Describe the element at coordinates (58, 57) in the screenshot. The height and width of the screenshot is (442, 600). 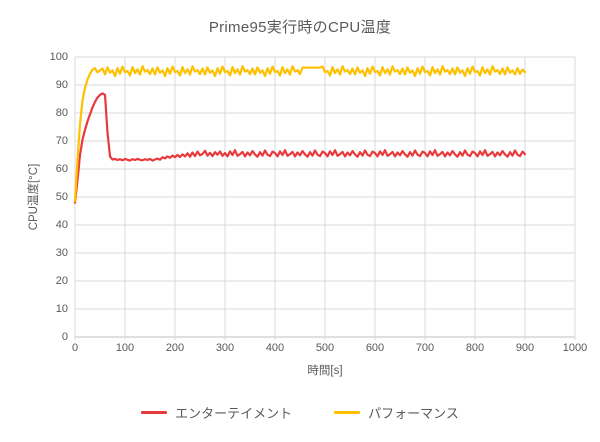
I see `y-tick-label: 100` at that location.